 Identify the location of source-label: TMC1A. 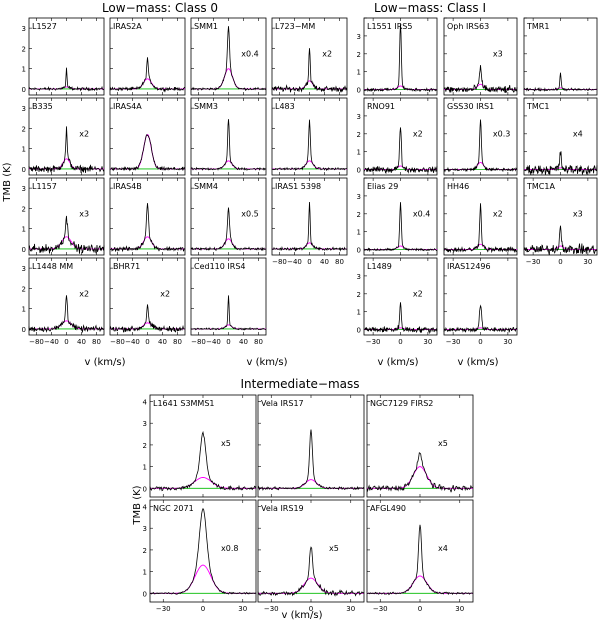
(540, 186).